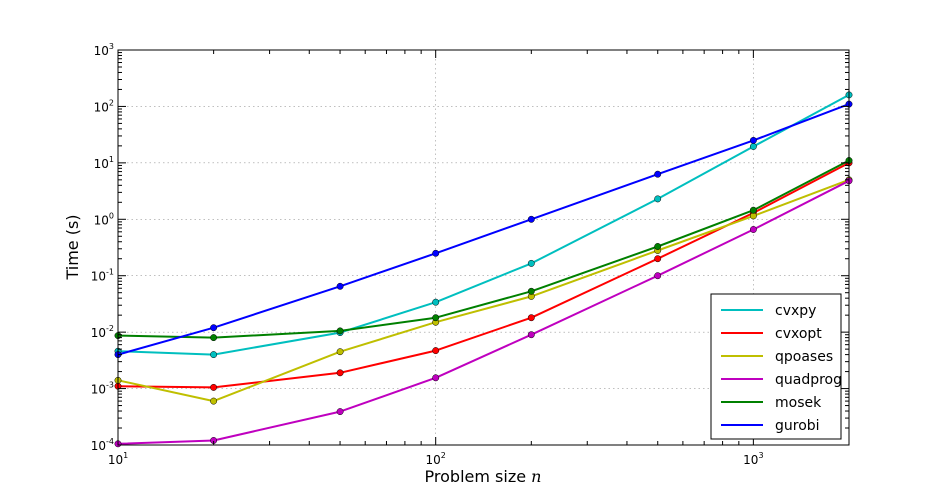  I want to click on y-tick-exponent: 1, so click(111, 159).